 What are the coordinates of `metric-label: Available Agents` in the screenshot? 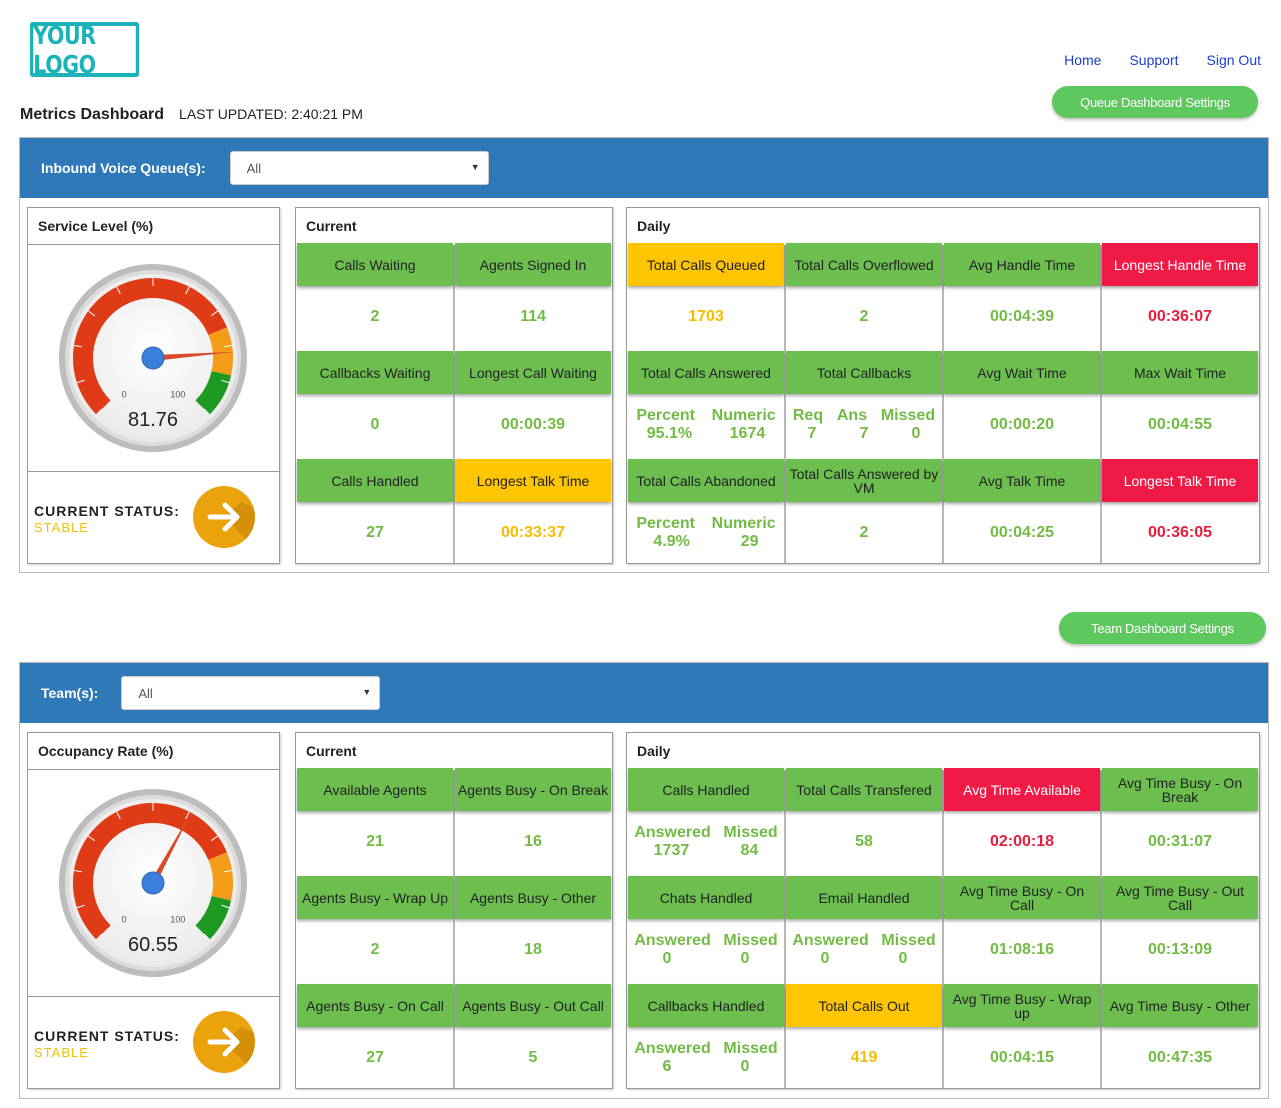 It's located at (375, 789).